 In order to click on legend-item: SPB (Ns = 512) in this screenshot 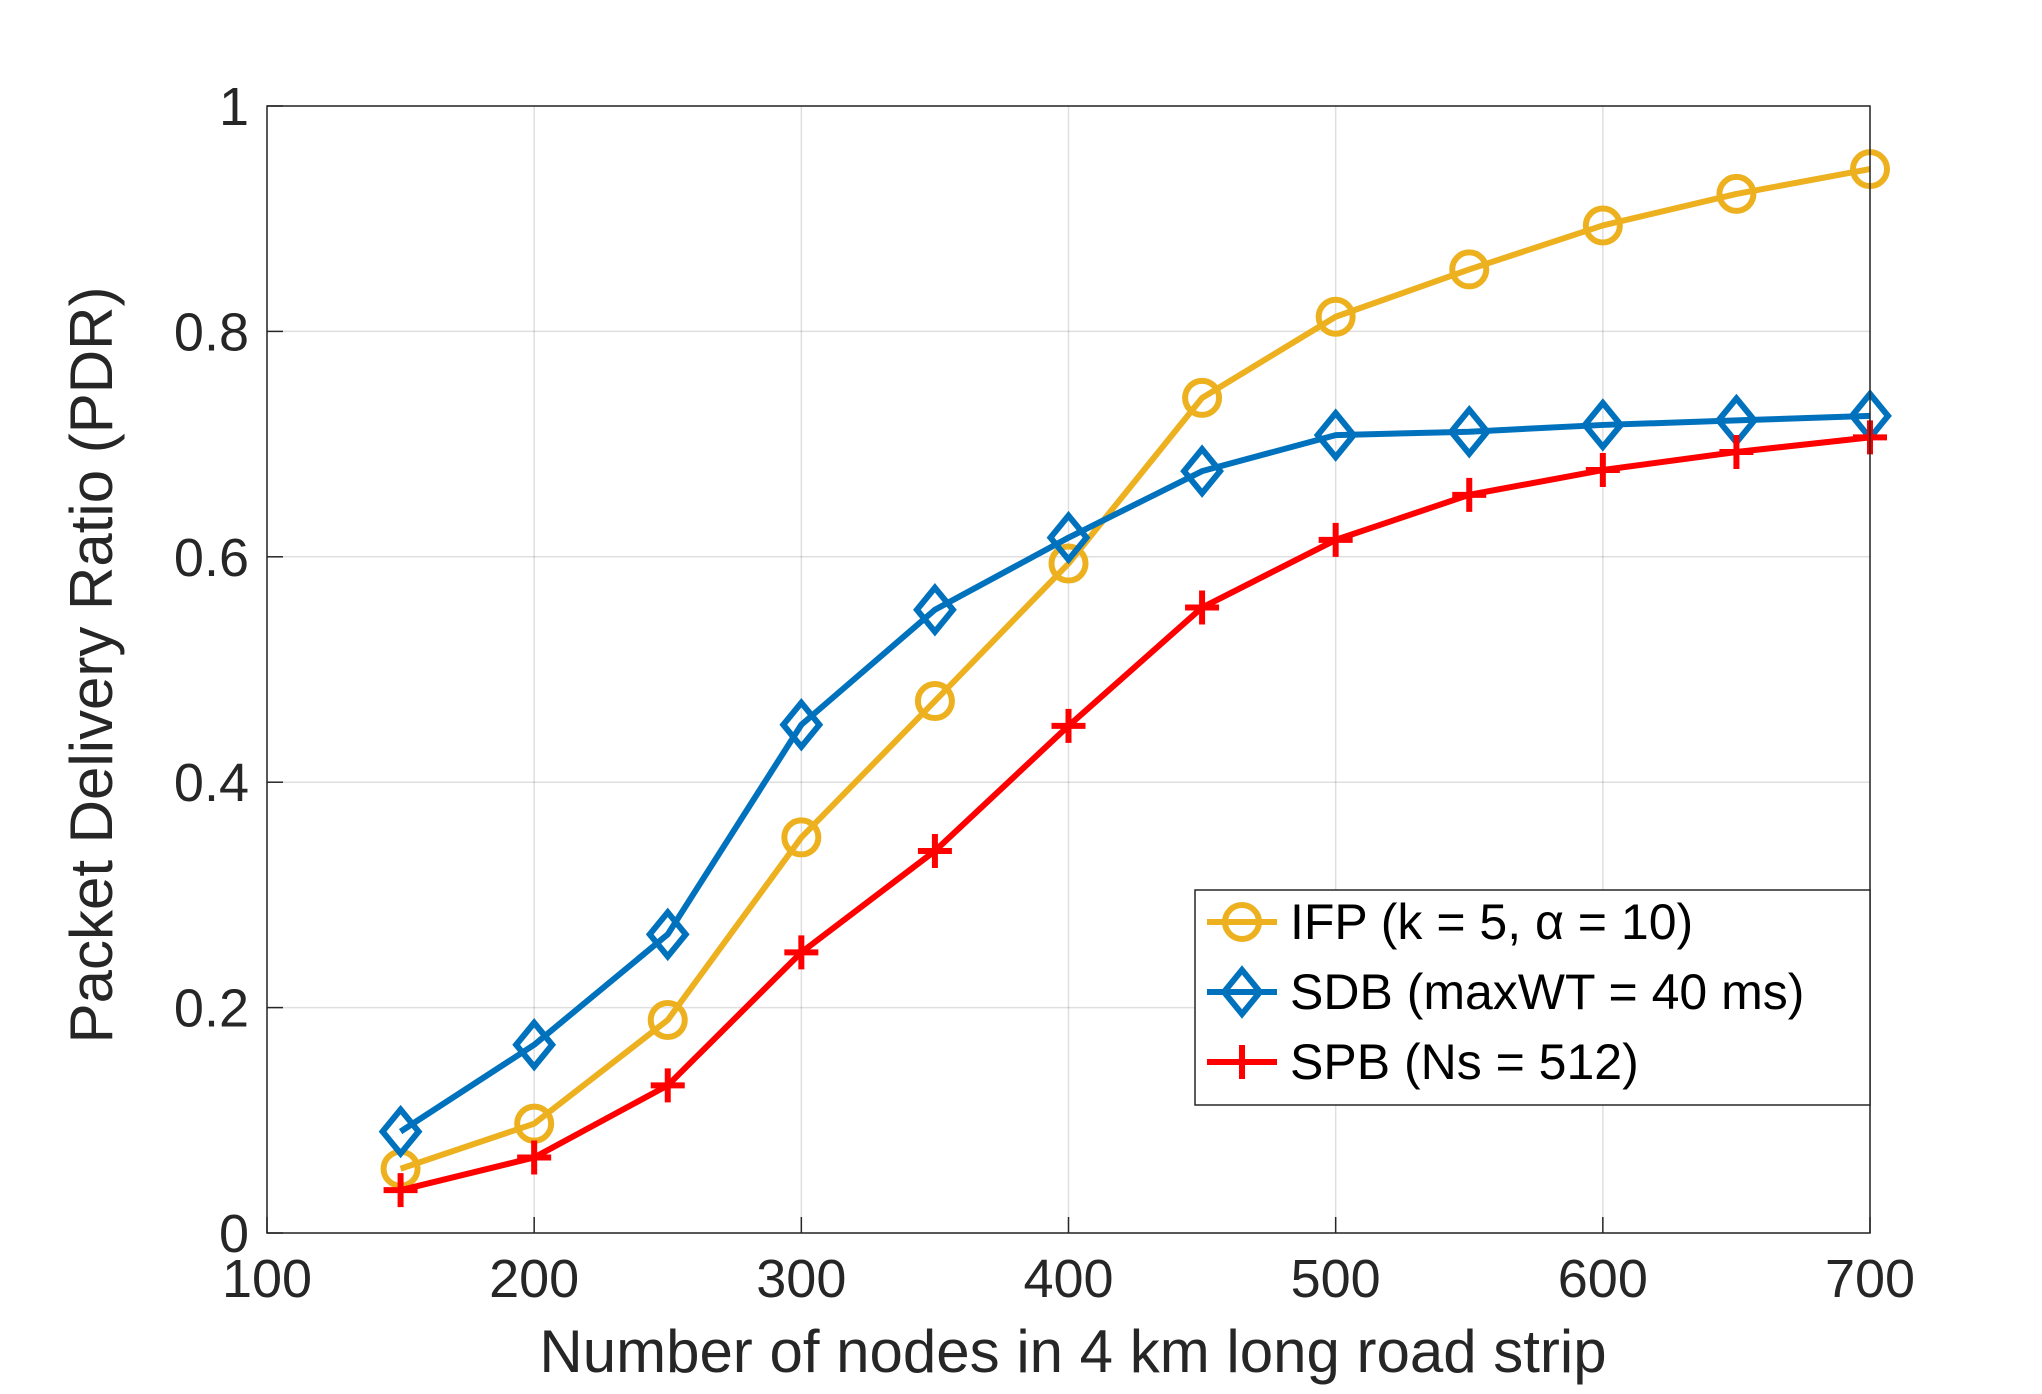, I will do `click(1423, 1062)`.